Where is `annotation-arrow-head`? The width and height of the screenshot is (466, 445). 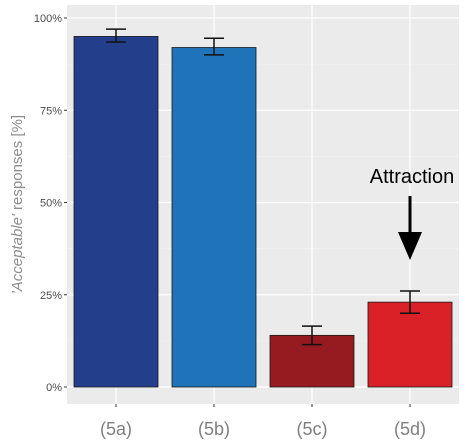
annotation-arrow-head is located at coordinates (410, 246).